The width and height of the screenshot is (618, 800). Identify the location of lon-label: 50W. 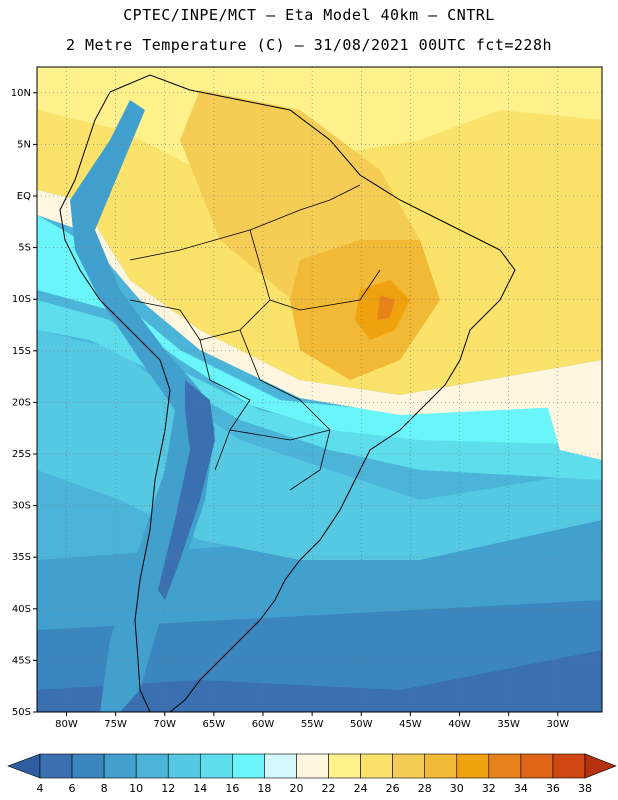
(361, 724).